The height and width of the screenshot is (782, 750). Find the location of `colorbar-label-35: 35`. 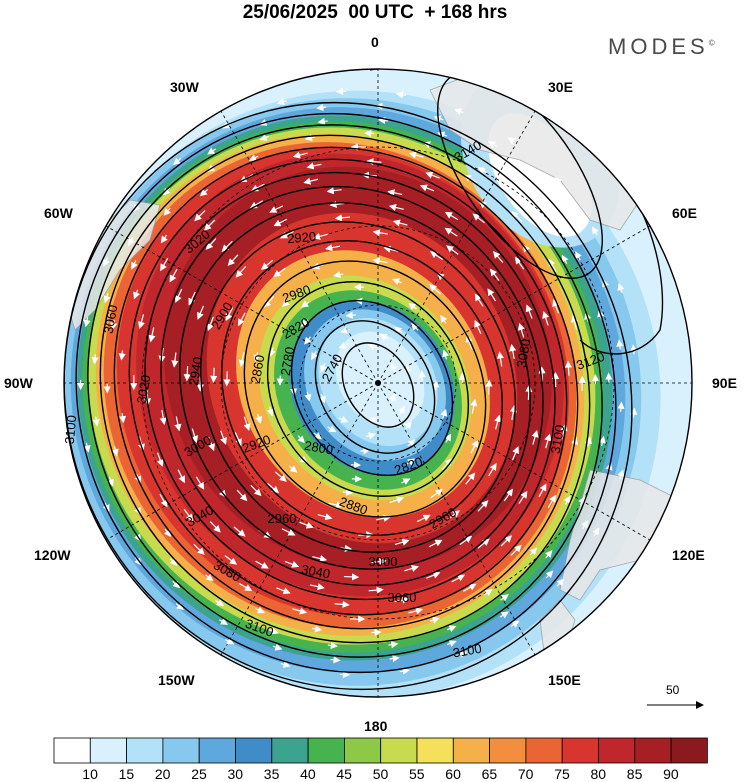

colorbar-label-35: 35 is located at coordinates (271, 774).